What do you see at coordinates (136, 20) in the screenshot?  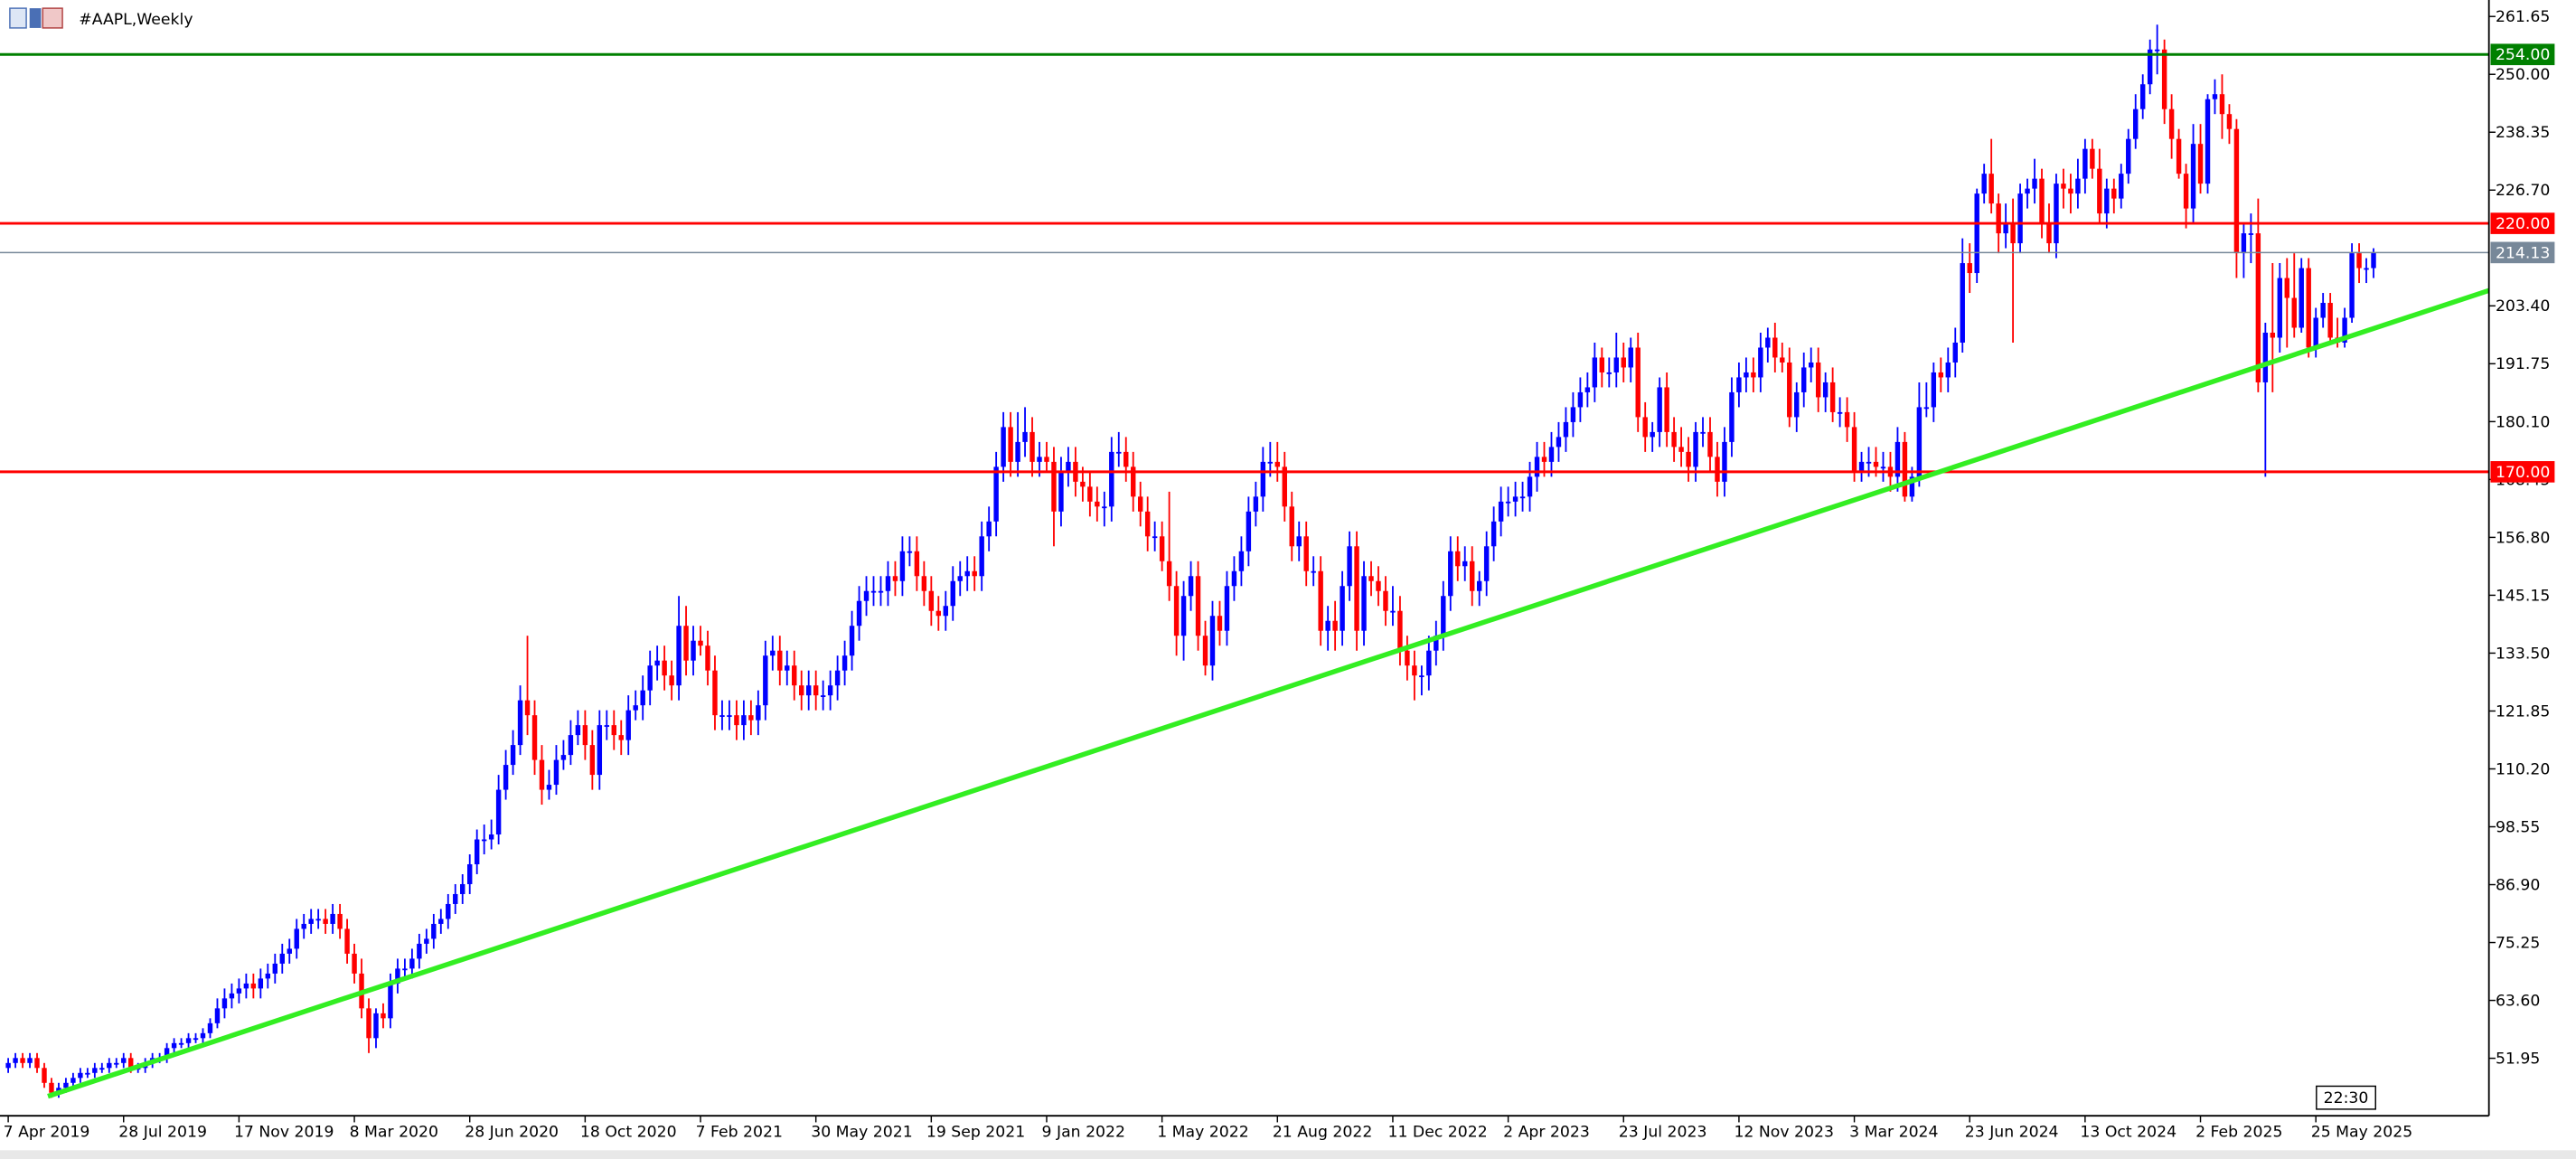 I see `chart-title: #AAPL,Weekly` at bounding box center [136, 20].